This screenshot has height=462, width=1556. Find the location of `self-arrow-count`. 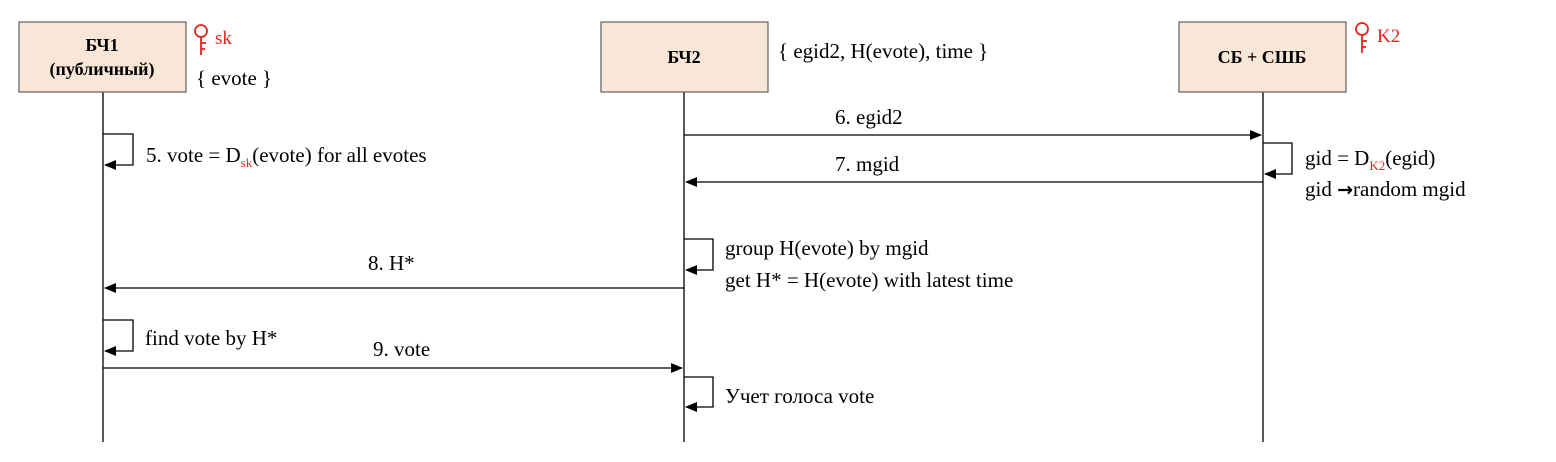

self-arrow-count is located at coordinates (699, 394).